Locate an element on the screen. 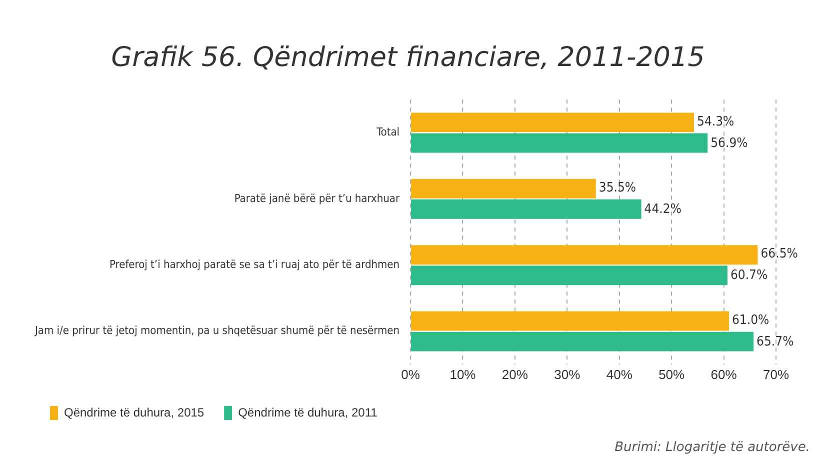  x-tick-label: 50% is located at coordinates (672, 374).